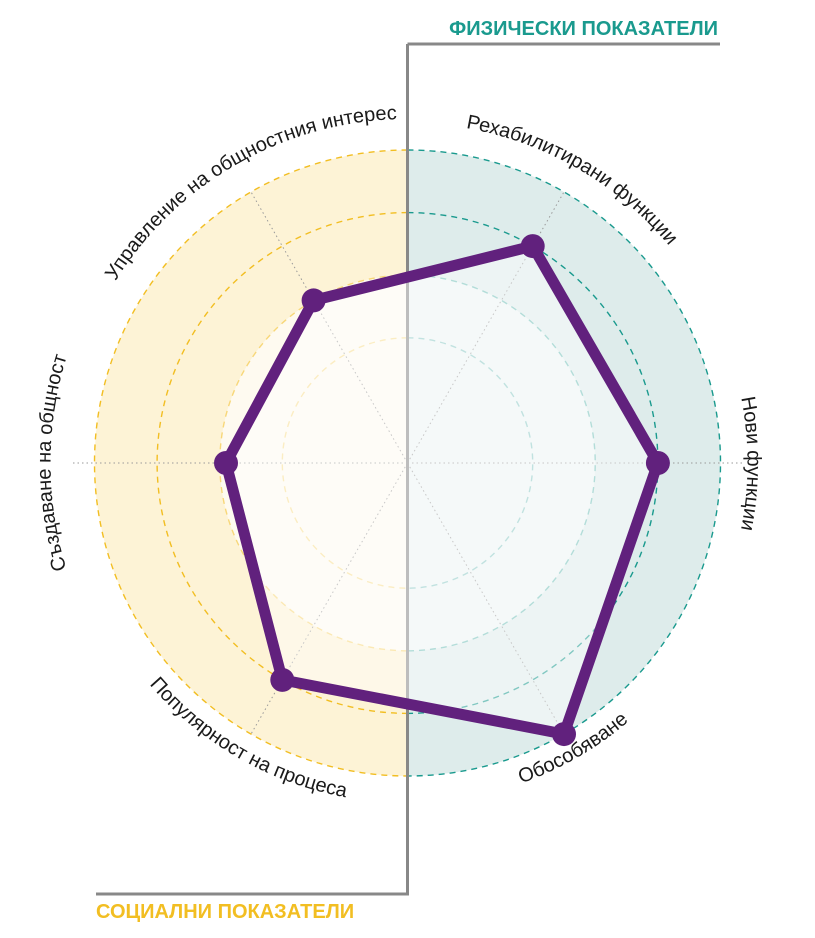 The width and height of the screenshot is (815, 938). I want to click on physical-section-title: ФИЗИЧЕСКИ ПОКАЗАТЕЛИ, so click(583, 29).